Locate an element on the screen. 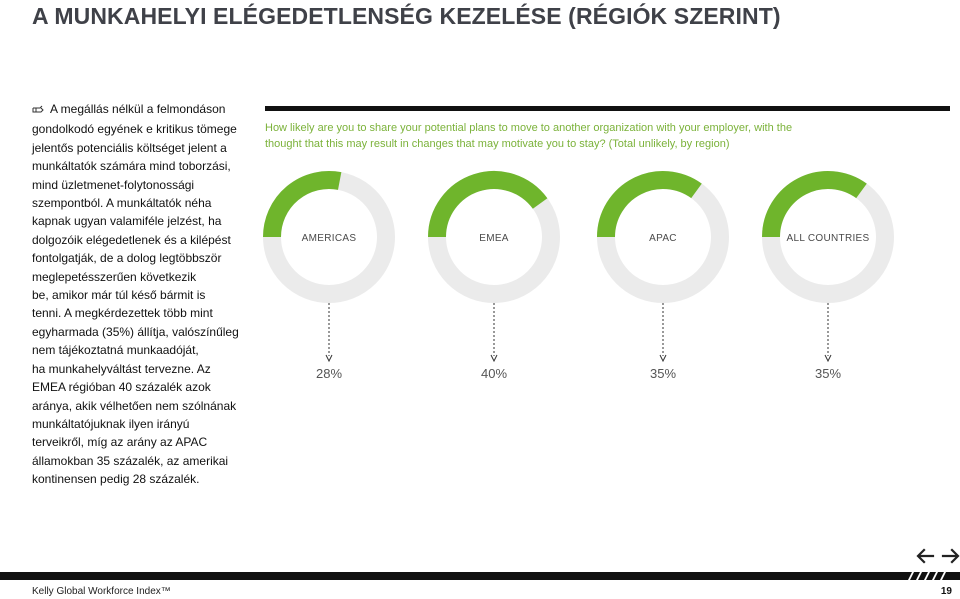 This screenshot has width=960, height=599. intro-line: gondolkodó egyének e kritikus tömege is located at coordinates (134, 129).